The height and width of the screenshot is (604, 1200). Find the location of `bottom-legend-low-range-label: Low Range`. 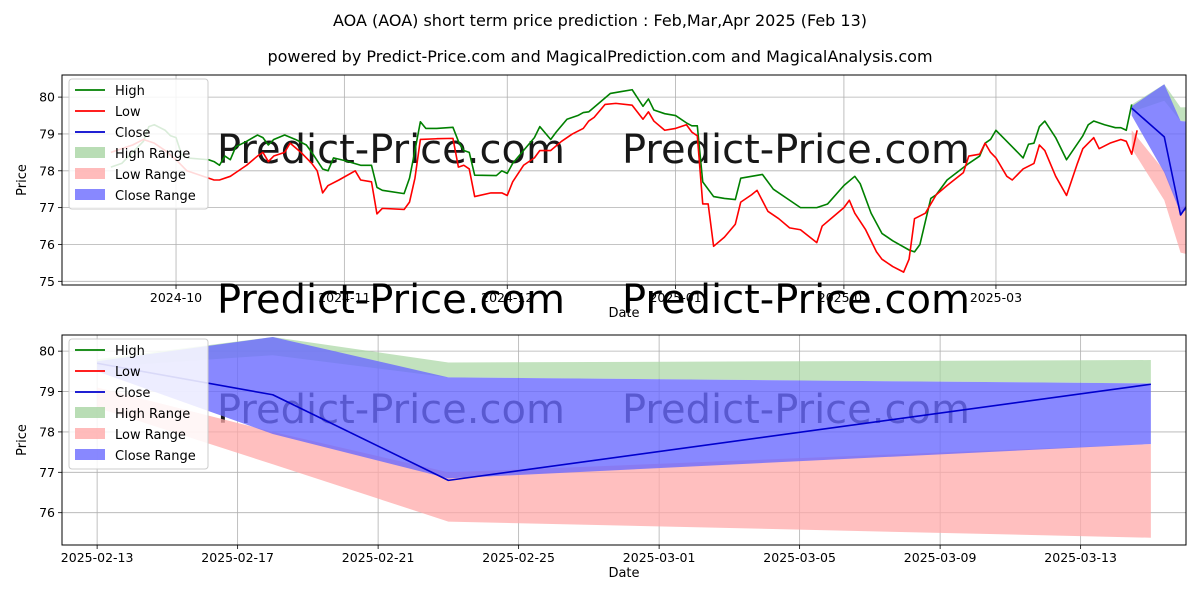

bottom-legend-low-range-label: Low Range is located at coordinates (150, 435).